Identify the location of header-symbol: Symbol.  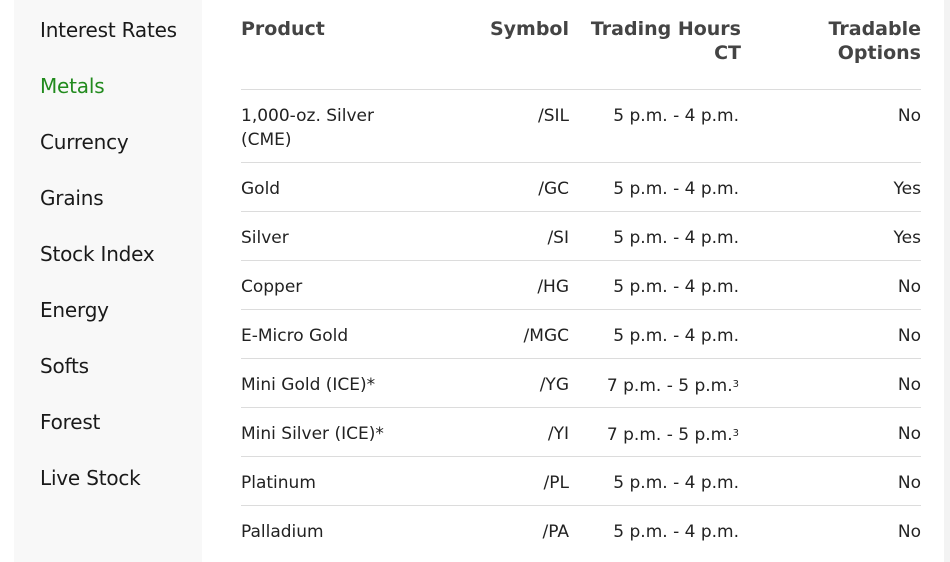
(529, 29).